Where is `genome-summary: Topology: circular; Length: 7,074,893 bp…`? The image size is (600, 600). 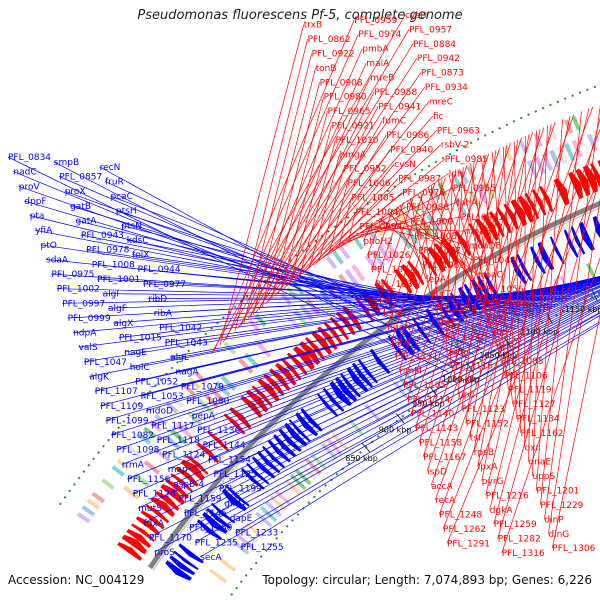
genome-summary: Topology: circular; Length: 7,074,893 bp… is located at coordinates (427, 580).